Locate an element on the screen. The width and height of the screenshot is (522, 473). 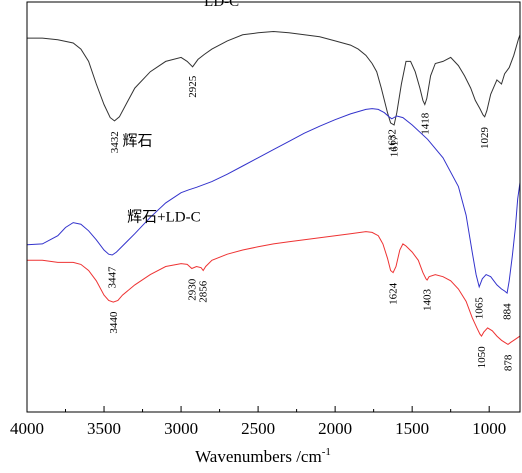
peak-label: 3440 is located at coordinates (114, 322).